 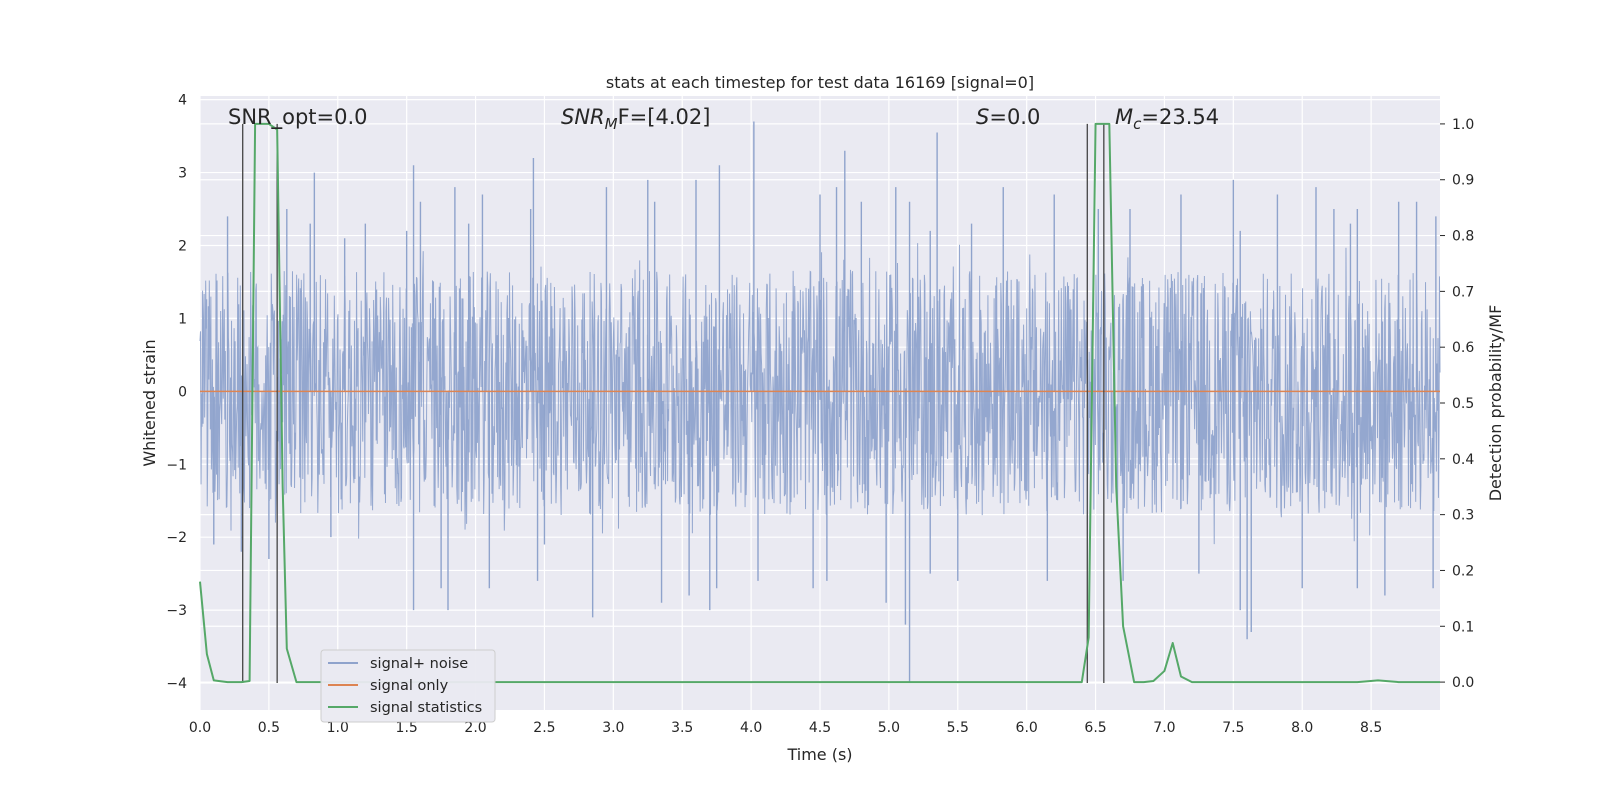 What do you see at coordinates (682, 728) in the screenshot?
I see `x-tick-label: 3.5` at bounding box center [682, 728].